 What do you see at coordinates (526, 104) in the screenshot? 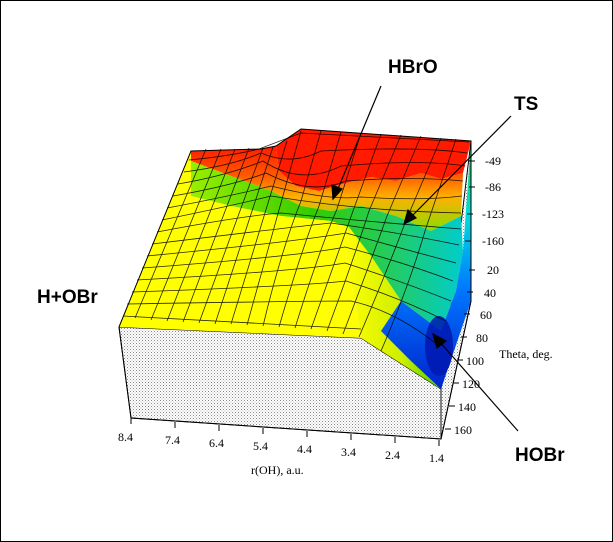
I see `label-ts: TS` at bounding box center [526, 104].